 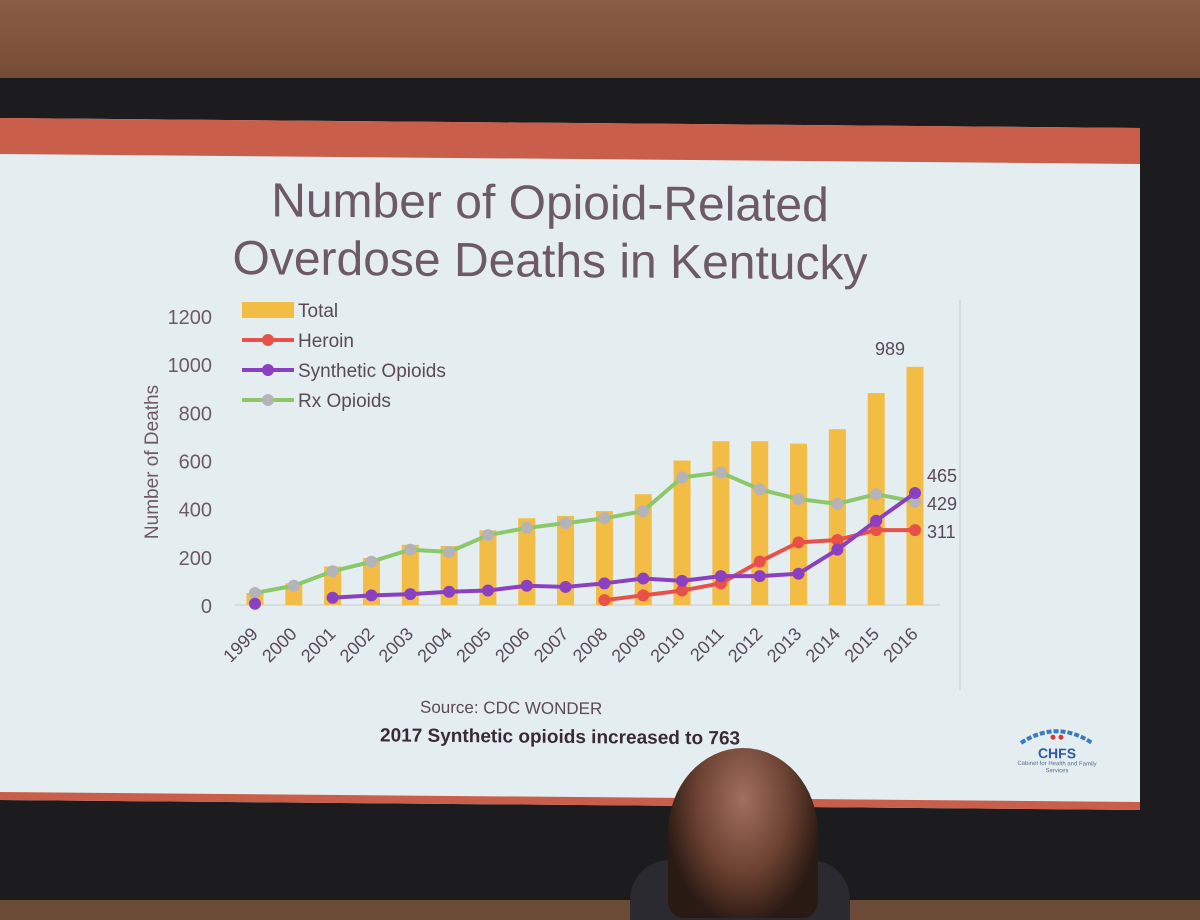 What do you see at coordinates (195, 463) in the screenshot?
I see `y-tick-label: 600` at bounding box center [195, 463].